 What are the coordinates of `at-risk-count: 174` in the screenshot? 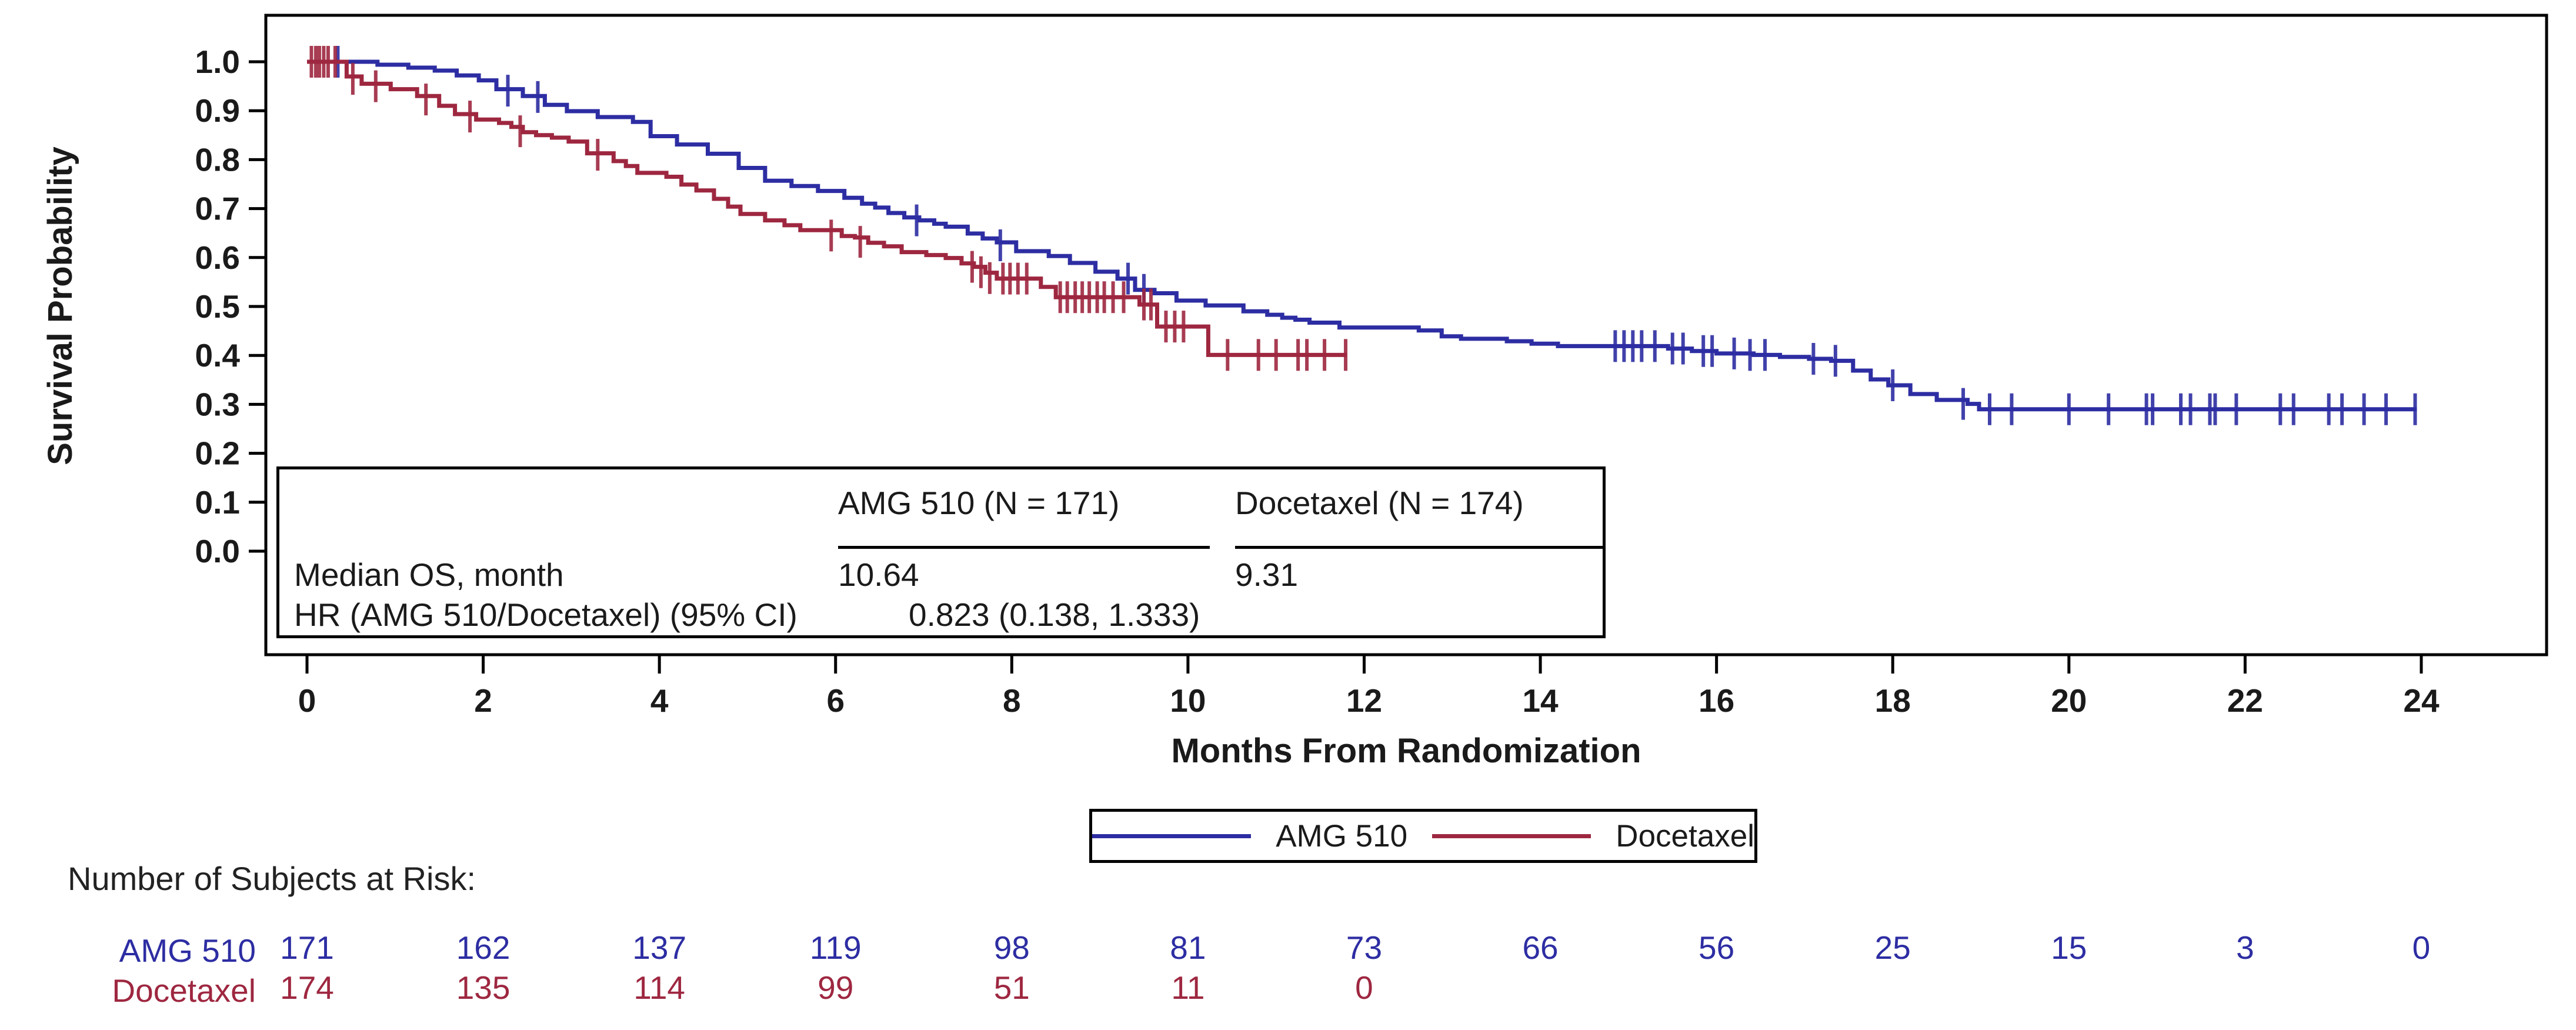 It's located at (307, 987).